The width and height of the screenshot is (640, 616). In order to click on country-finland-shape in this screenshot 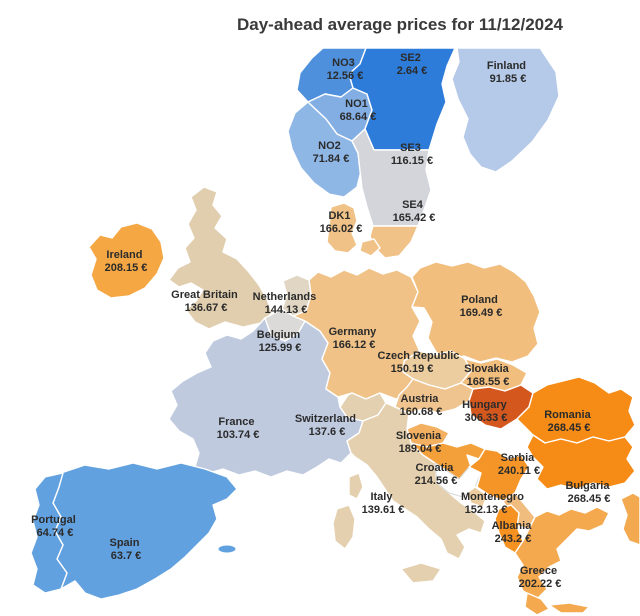, I will do `click(505, 110)`.